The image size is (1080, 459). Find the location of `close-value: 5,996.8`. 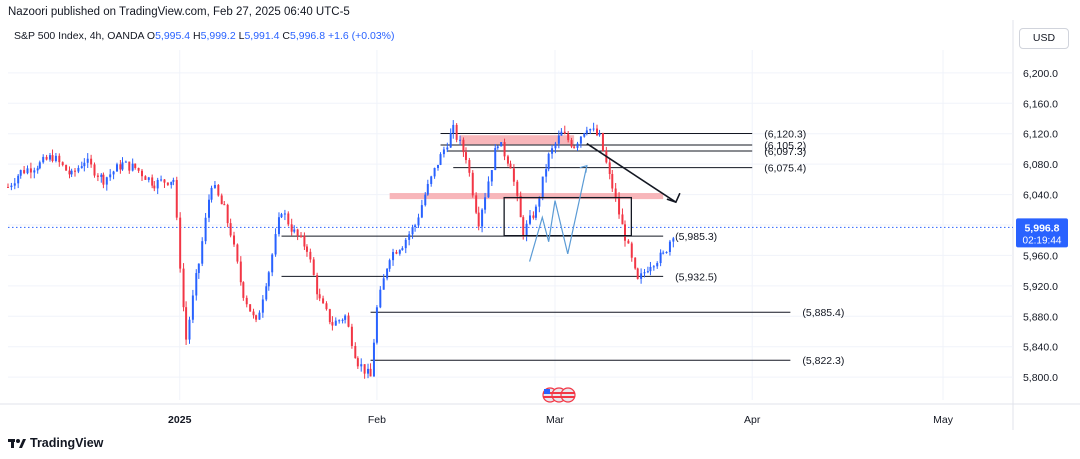

close-value: 5,996.8 is located at coordinates (308, 36).